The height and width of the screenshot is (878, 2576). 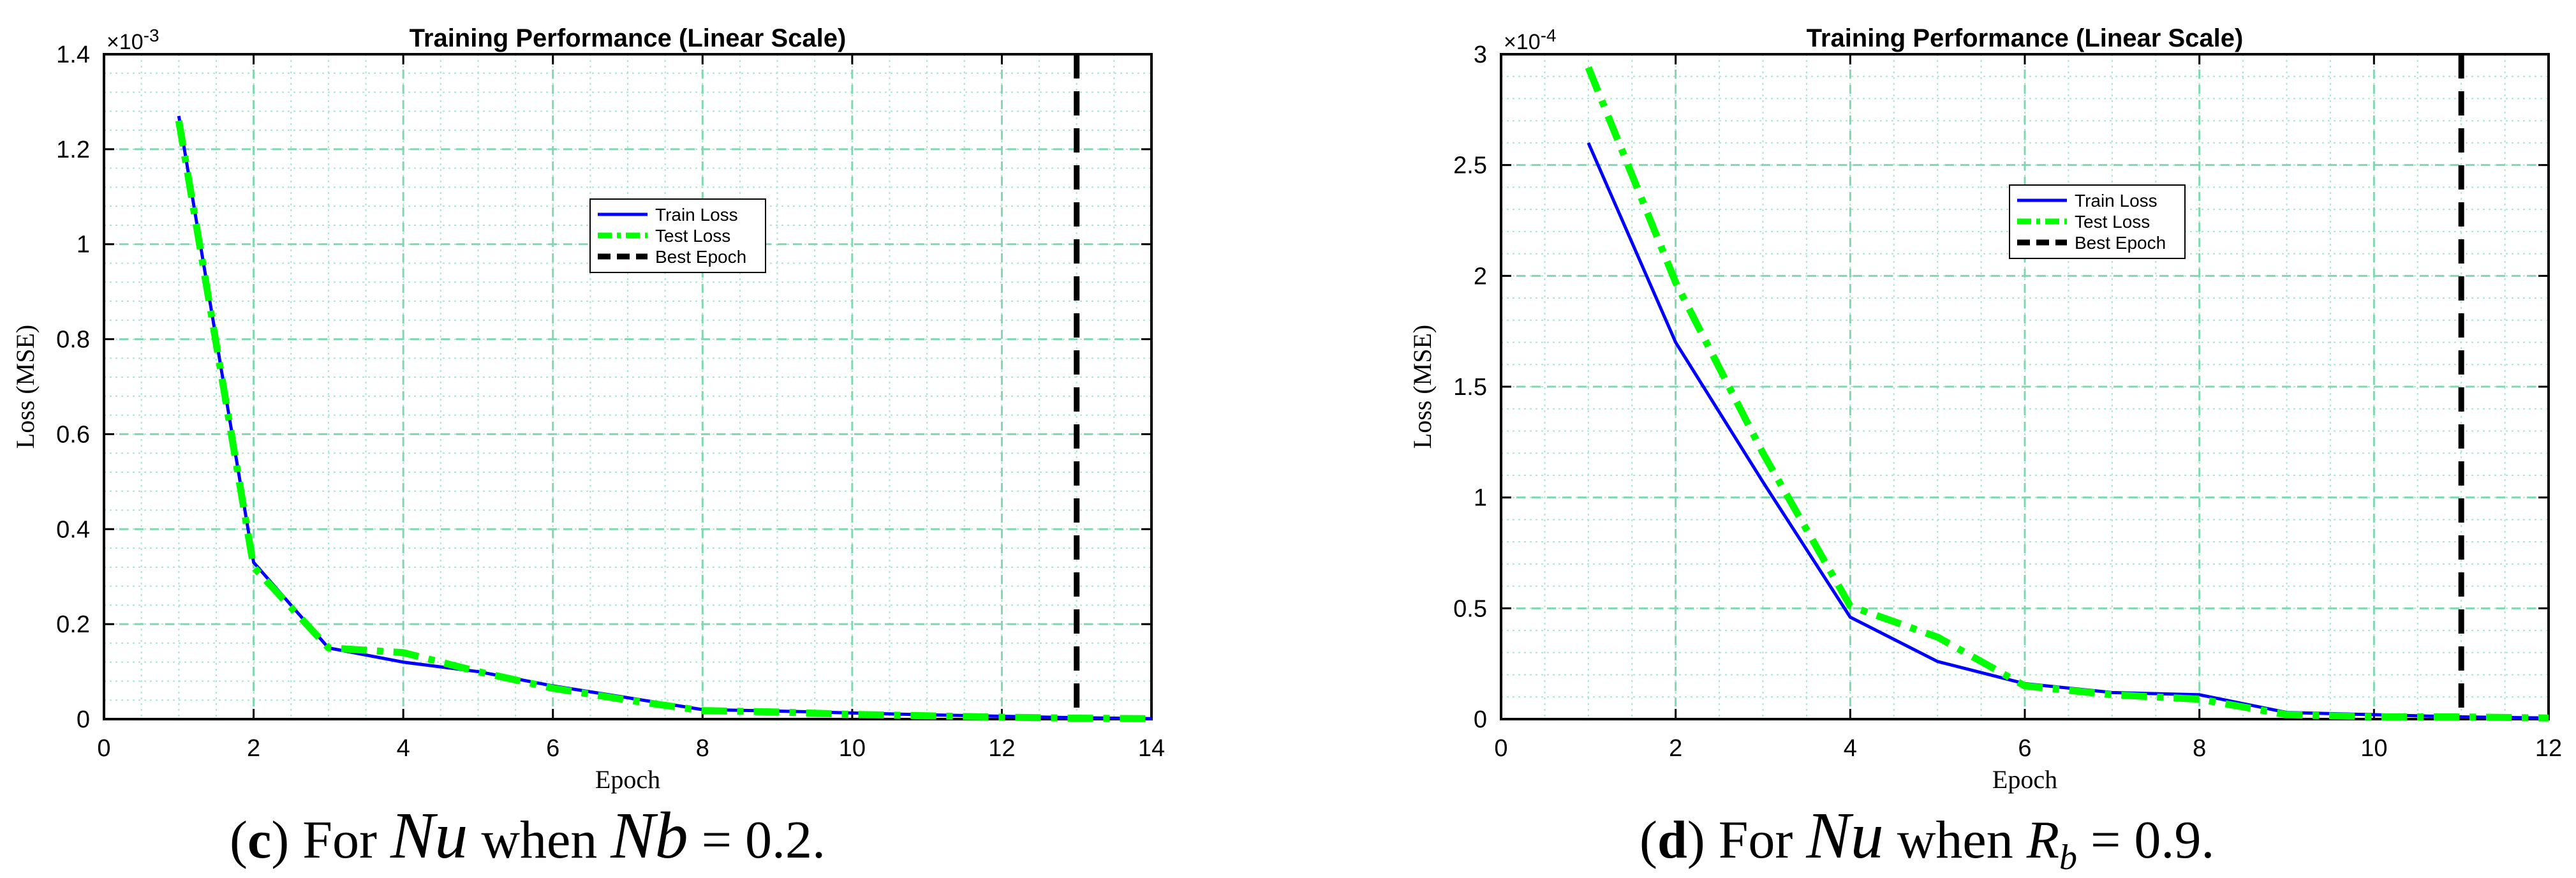 What do you see at coordinates (1480, 54) in the screenshot?
I see `y-tick-label: 3` at bounding box center [1480, 54].